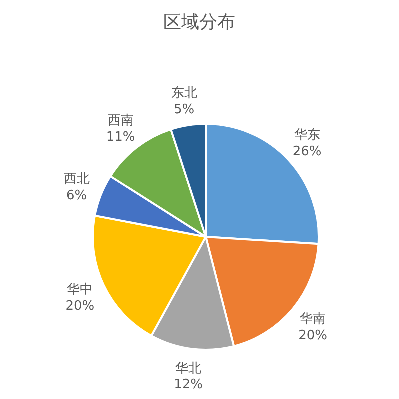  What do you see at coordinates (313, 319) in the screenshot?
I see `slice-label: 华南` at bounding box center [313, 319].